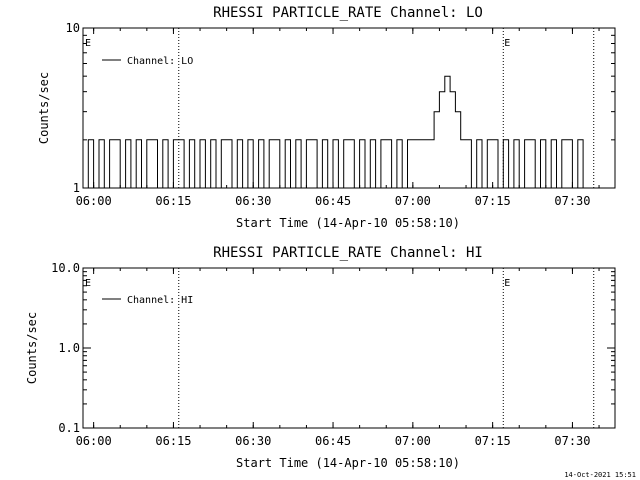  Describe the element at coordinates (572, 201) in the screenshot. I see `panel-lo-x-tick-label: 07:30` at that location.